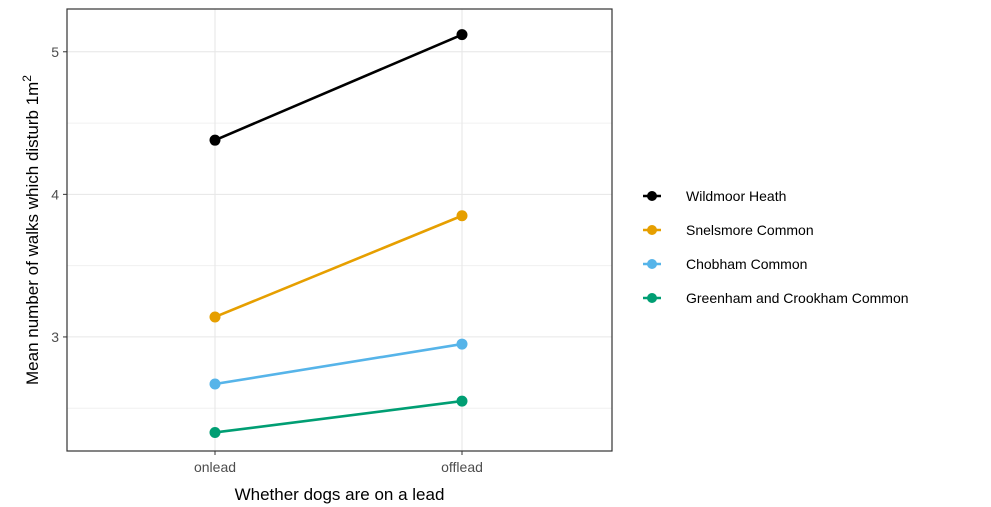  I want to click on y-tick-label-0: 3, so click(55, 337).